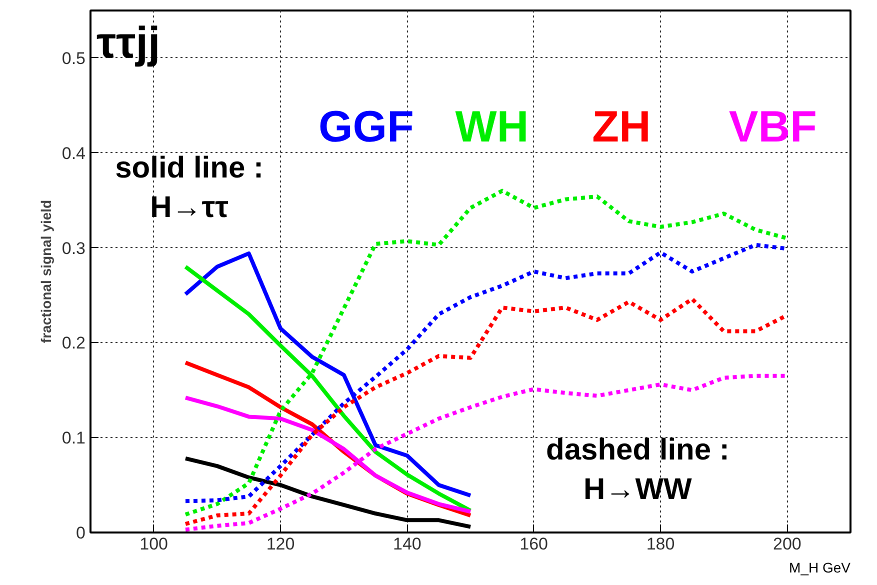 The image size is (877, 585). Describe the element at coordinates (492, 127) in the screenshot. I see `text: WH` at that location.